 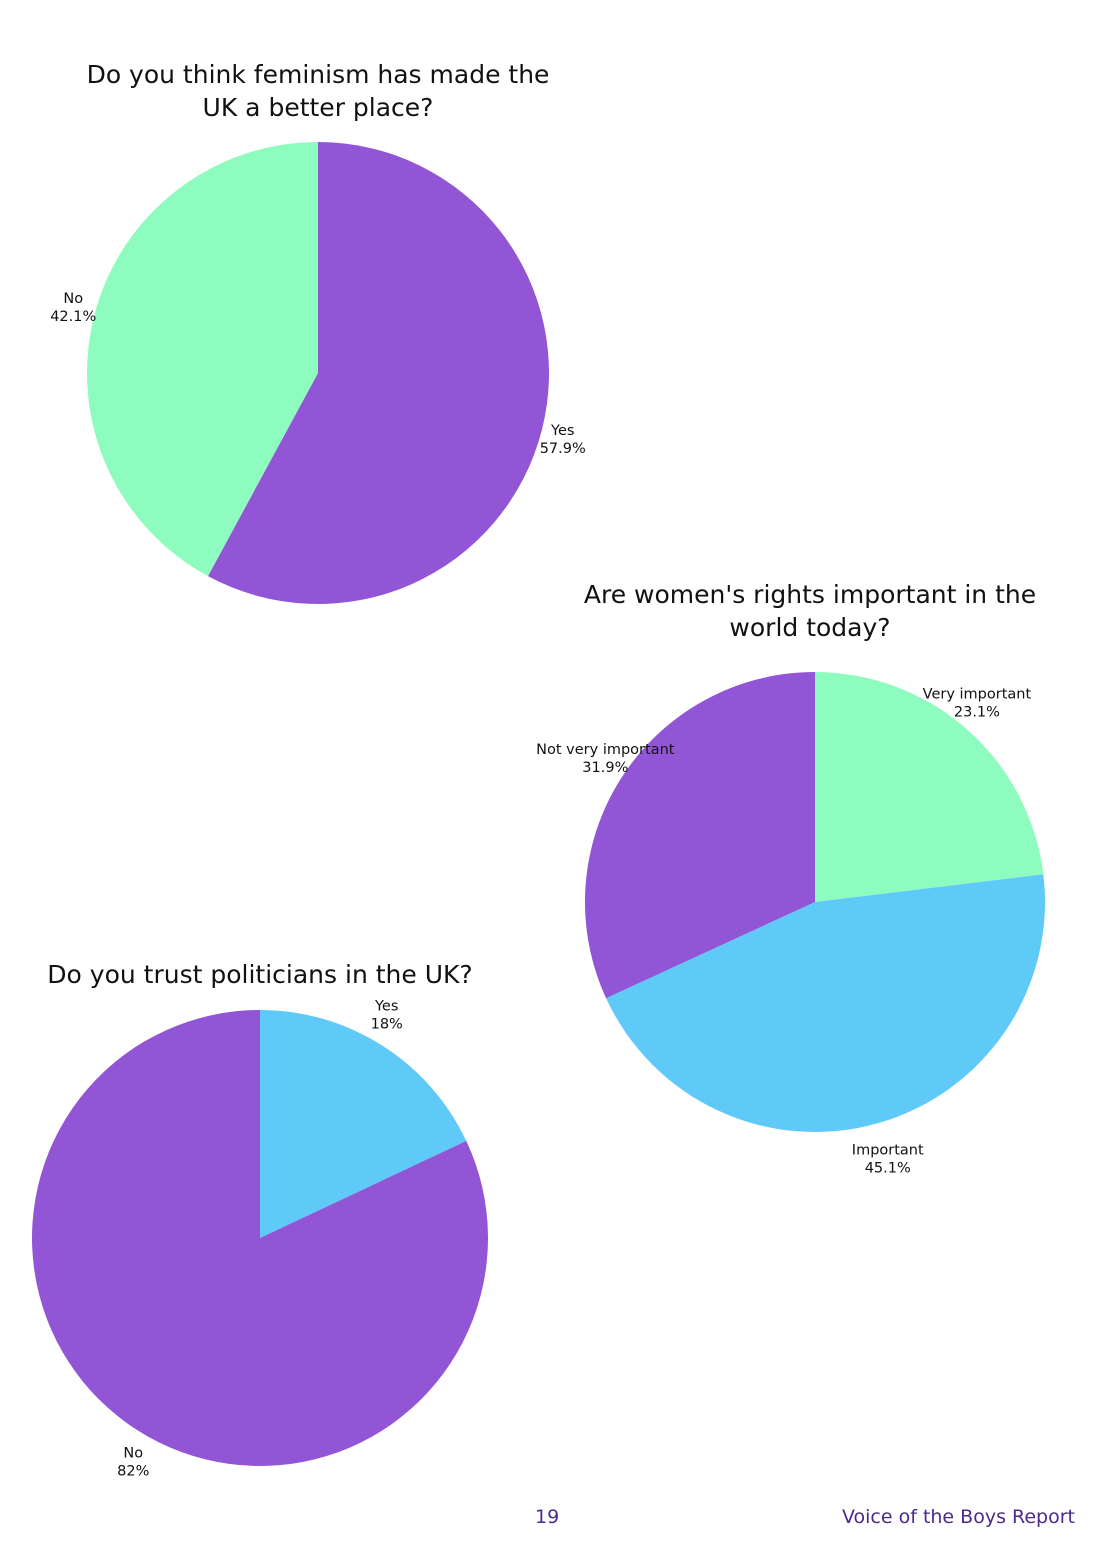 What do you see at coordinates (977, 712) in the screenshot?
I see `slice-value-label: 23.1%` at bounding box center [977, 712].